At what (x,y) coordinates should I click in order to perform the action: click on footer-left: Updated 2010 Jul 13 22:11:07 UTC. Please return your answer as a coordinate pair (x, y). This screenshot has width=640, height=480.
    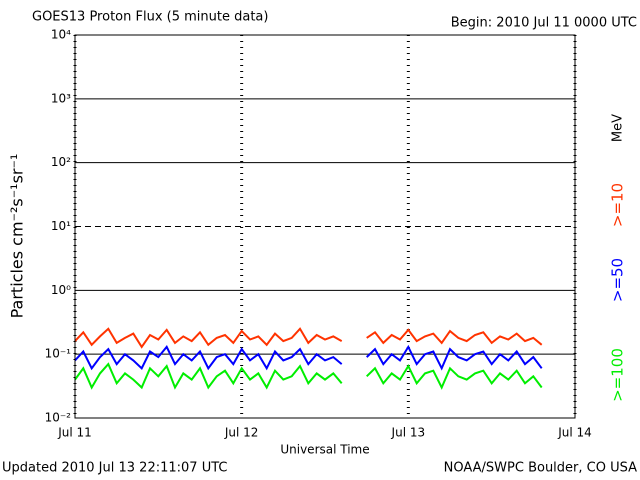
    Looking at the image, I should click on (114, 468).